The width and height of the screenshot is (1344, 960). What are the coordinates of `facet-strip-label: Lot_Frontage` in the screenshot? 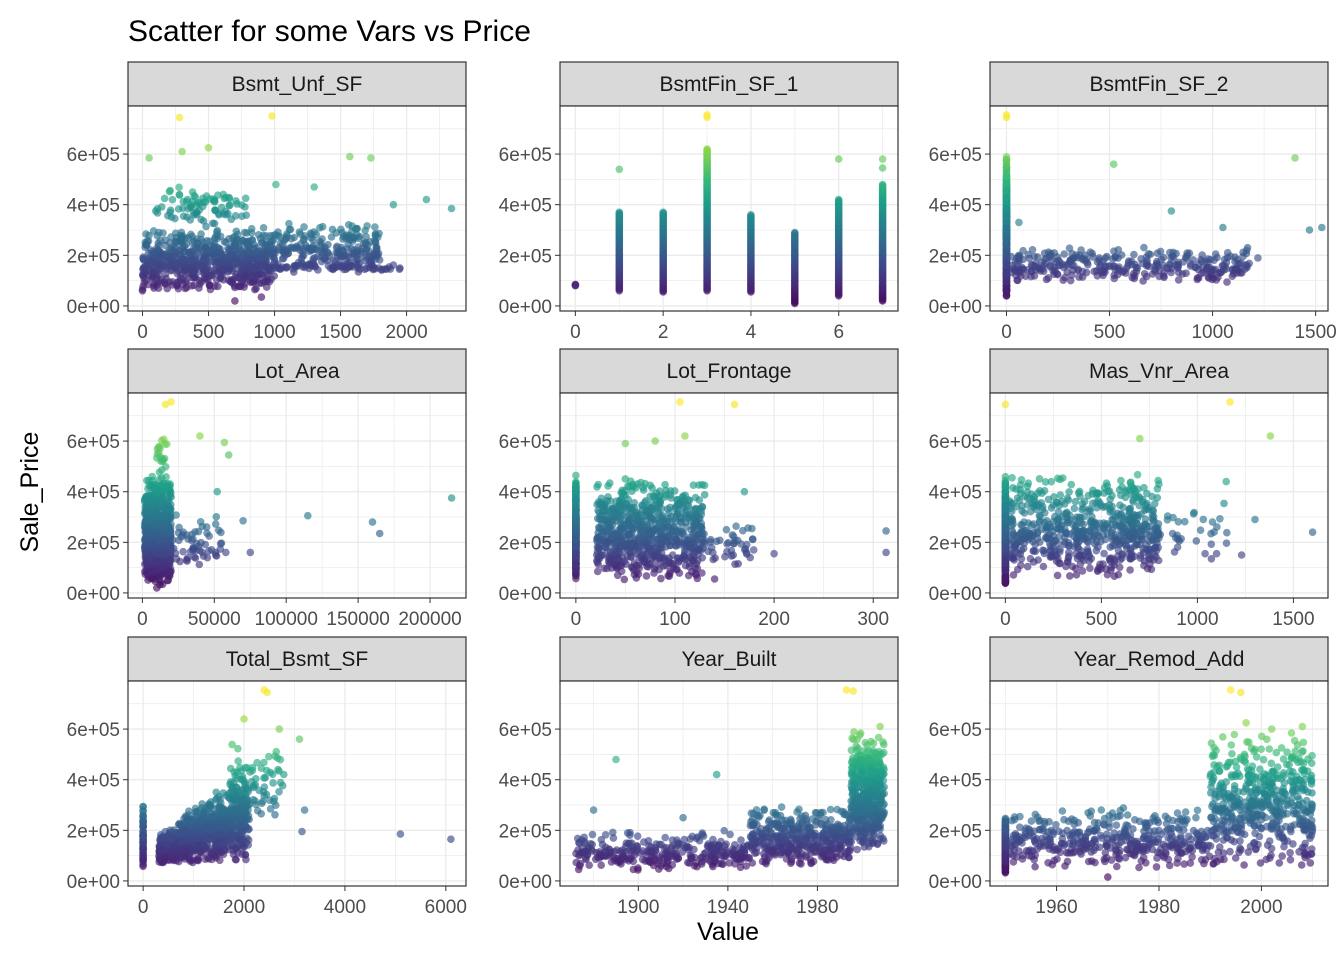 It's located at (729, 371).